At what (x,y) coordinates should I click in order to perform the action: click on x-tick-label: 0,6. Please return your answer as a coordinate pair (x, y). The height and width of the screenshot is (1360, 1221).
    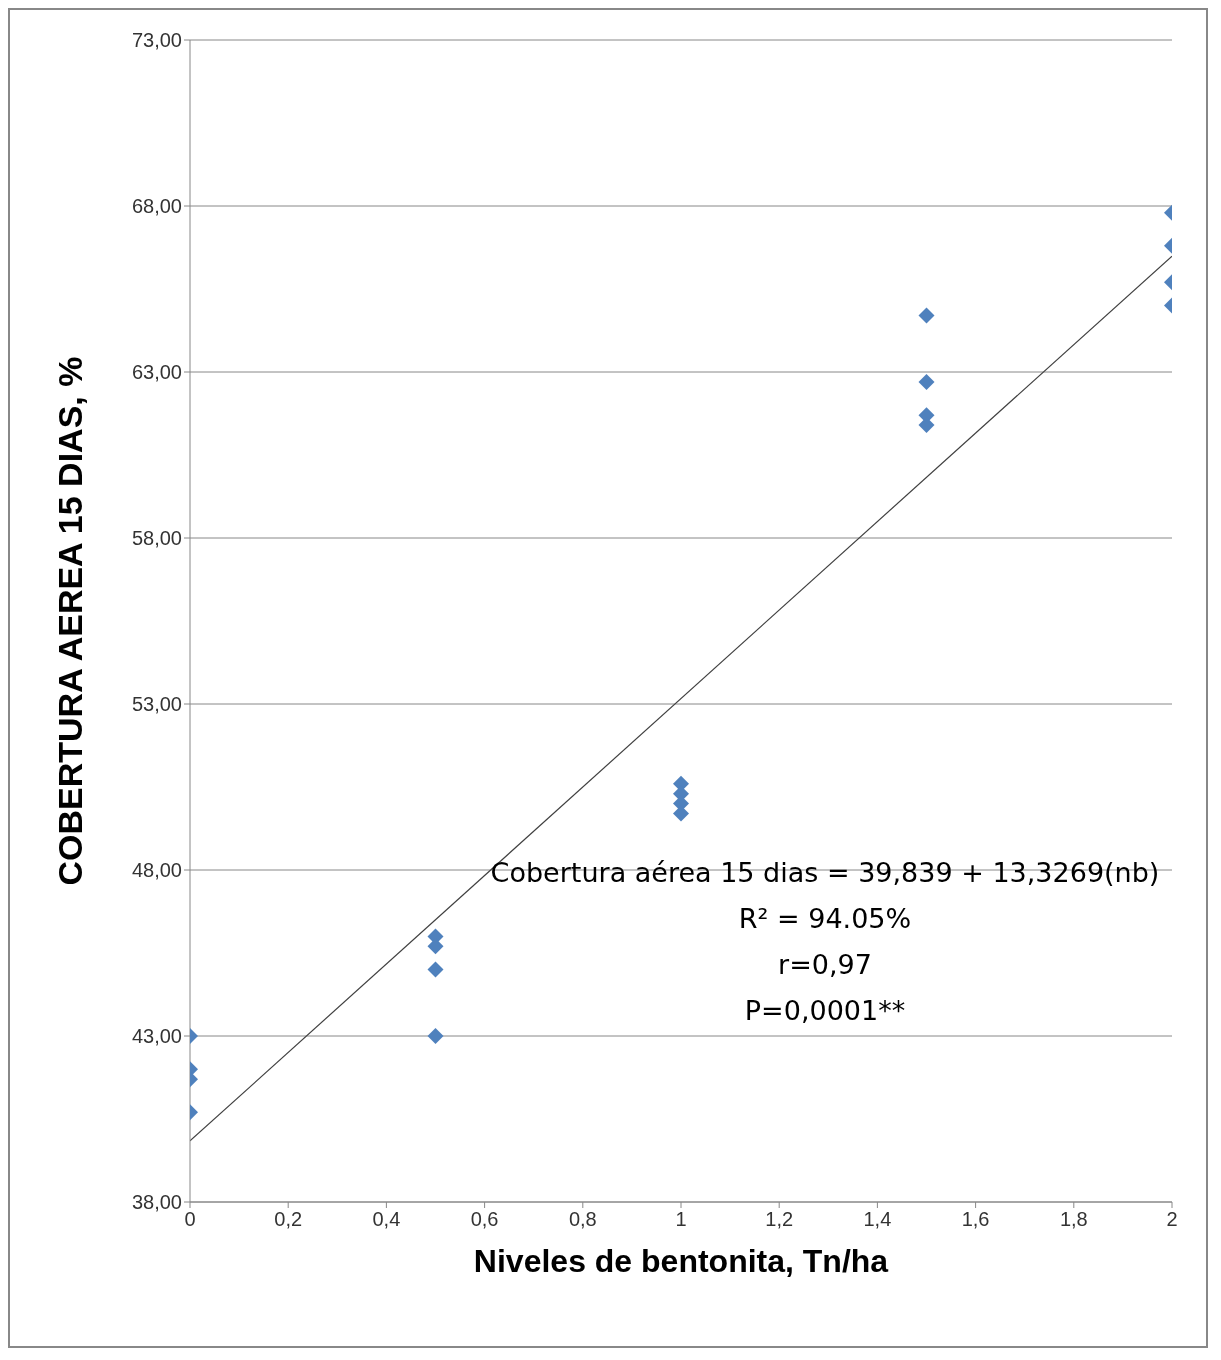
    Looking at the image, I should click on (484, 1219).